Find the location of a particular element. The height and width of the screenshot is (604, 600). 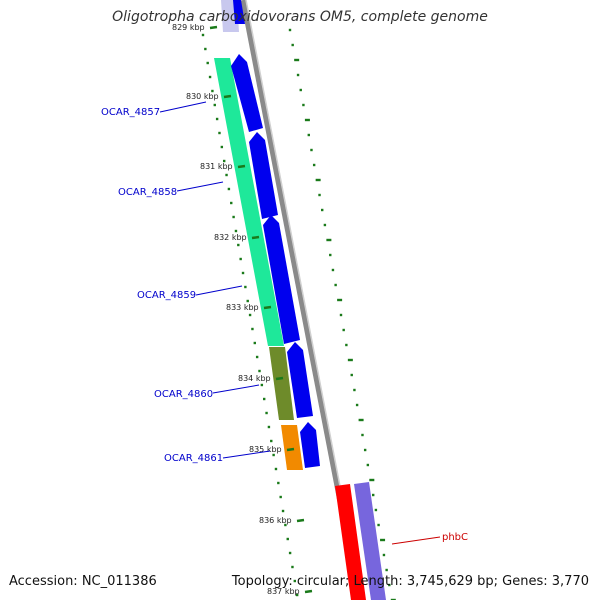

tick-label: 832 kbp is located at coordinates (230, 237).